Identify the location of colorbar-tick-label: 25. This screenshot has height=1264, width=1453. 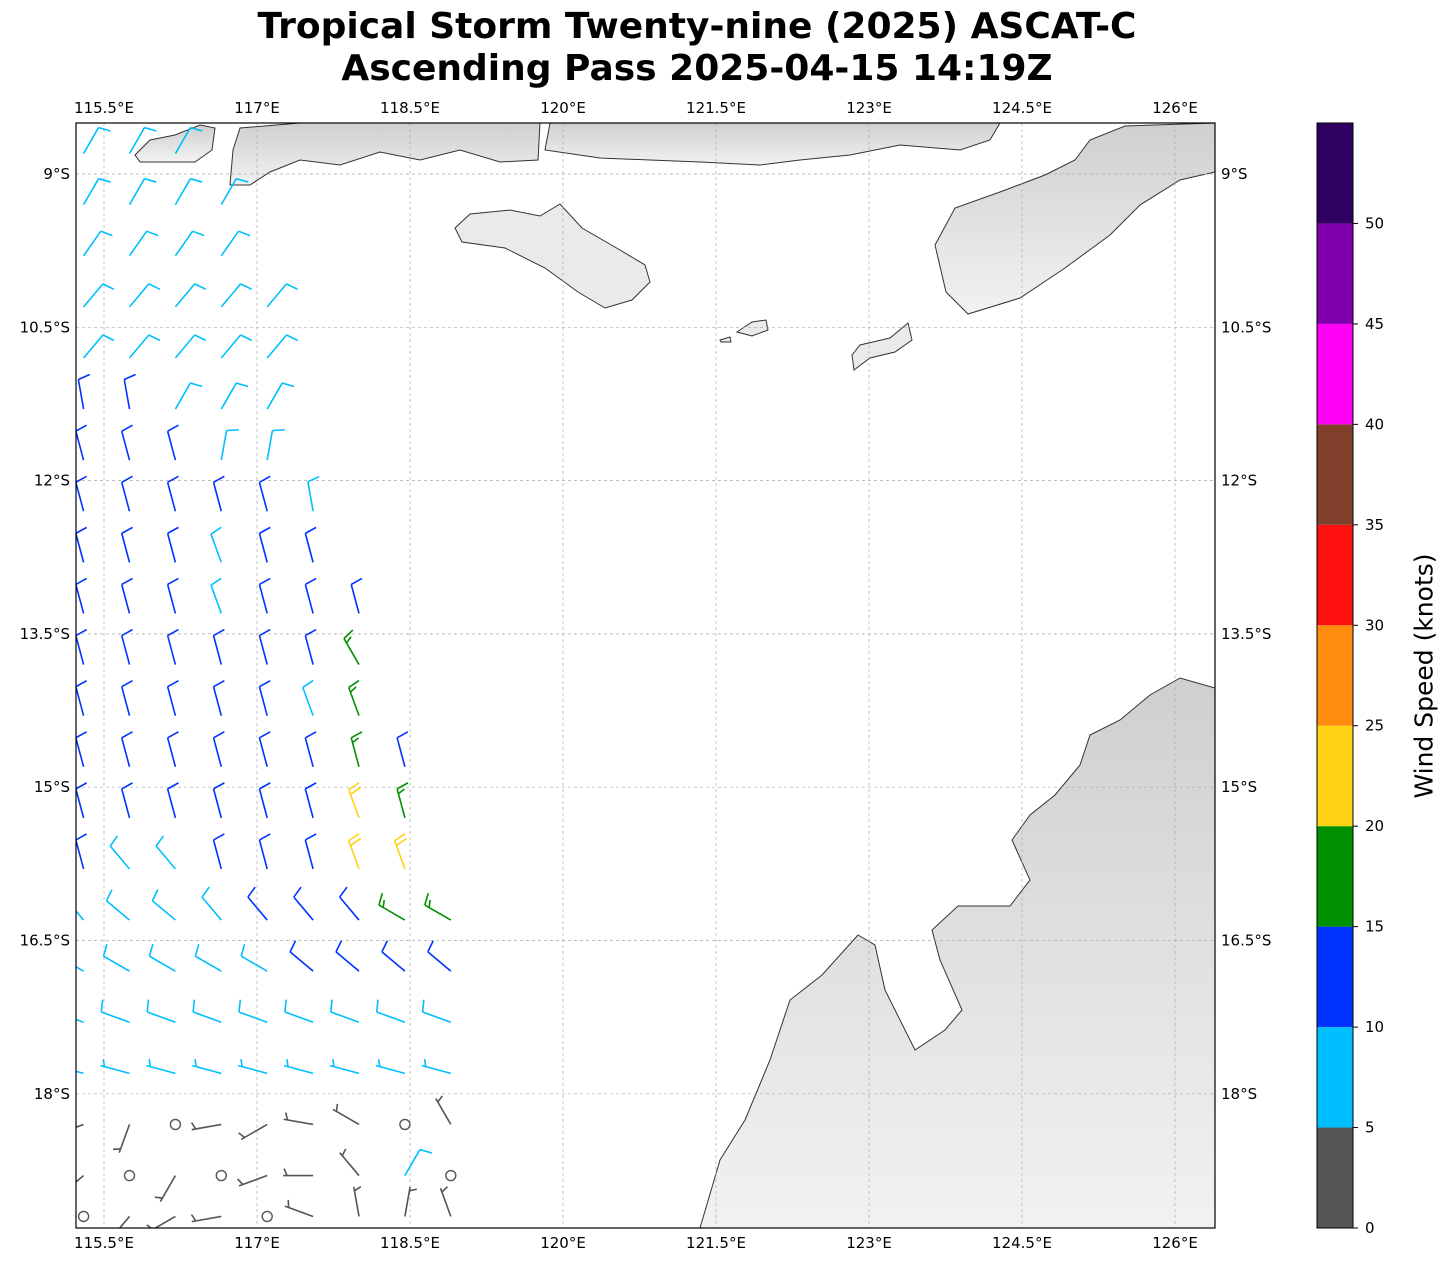
(1374, 726).